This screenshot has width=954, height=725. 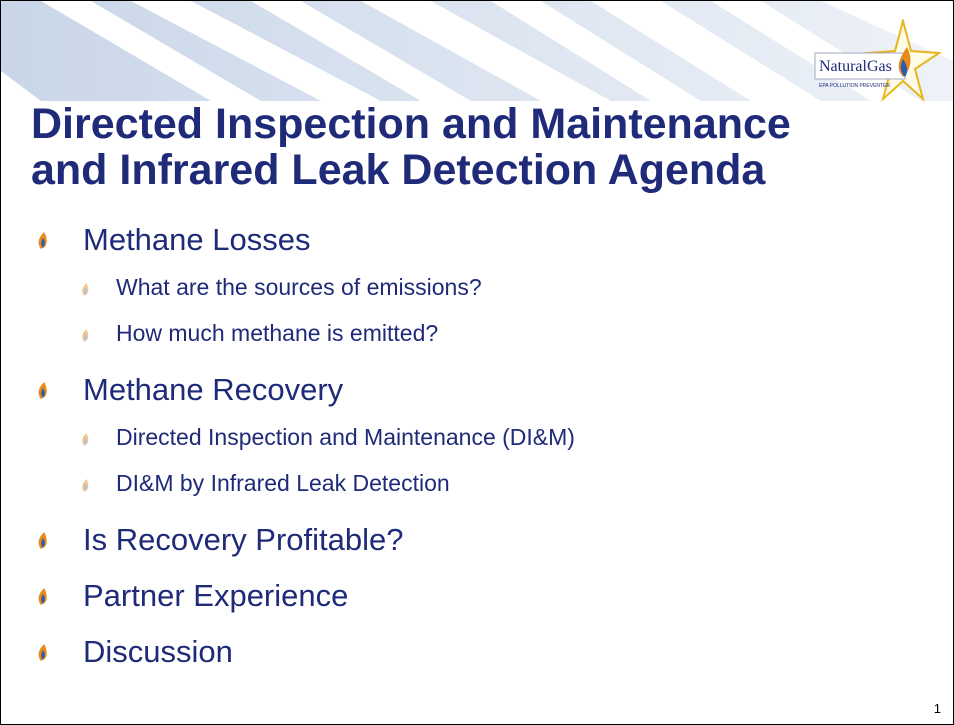 What do you see at coordinates (854, 86) in the screenshot?
I see `logo-tagline: EPA POLLUTION PREVENTER` at bounding box center [854, 86].